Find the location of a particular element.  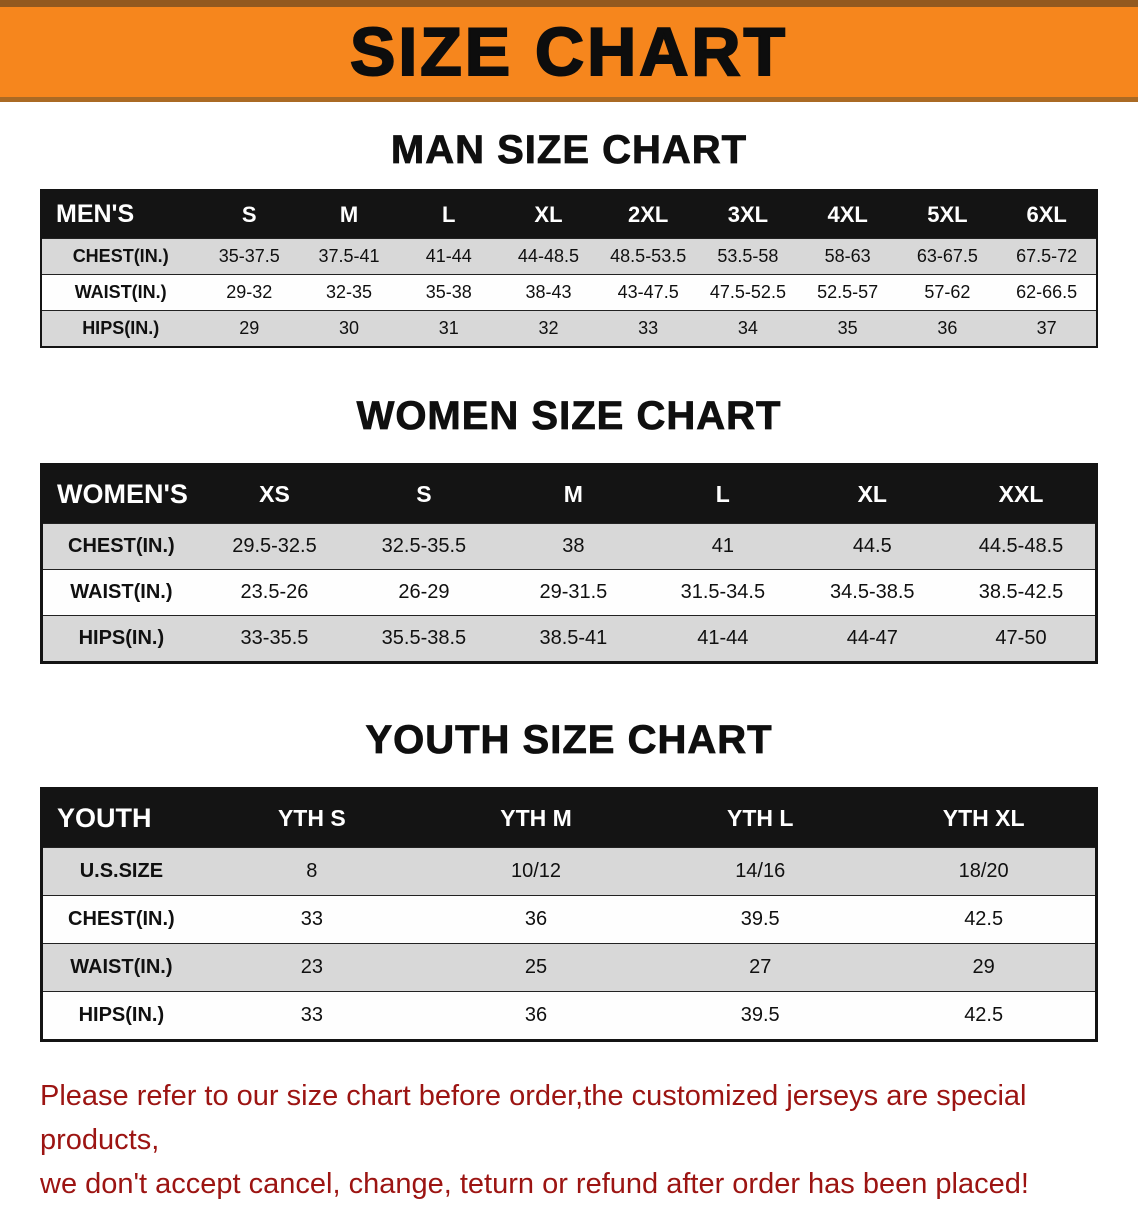

women-column-m: M is located at coordinates (573, 494).